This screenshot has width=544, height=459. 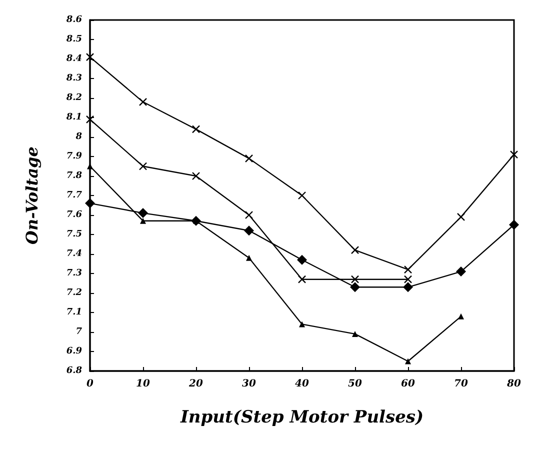 What do you see at coordinates (74, 351) in the screenshot?
I see `y-tick-label: 6.9` at bounding box center [74, 351].